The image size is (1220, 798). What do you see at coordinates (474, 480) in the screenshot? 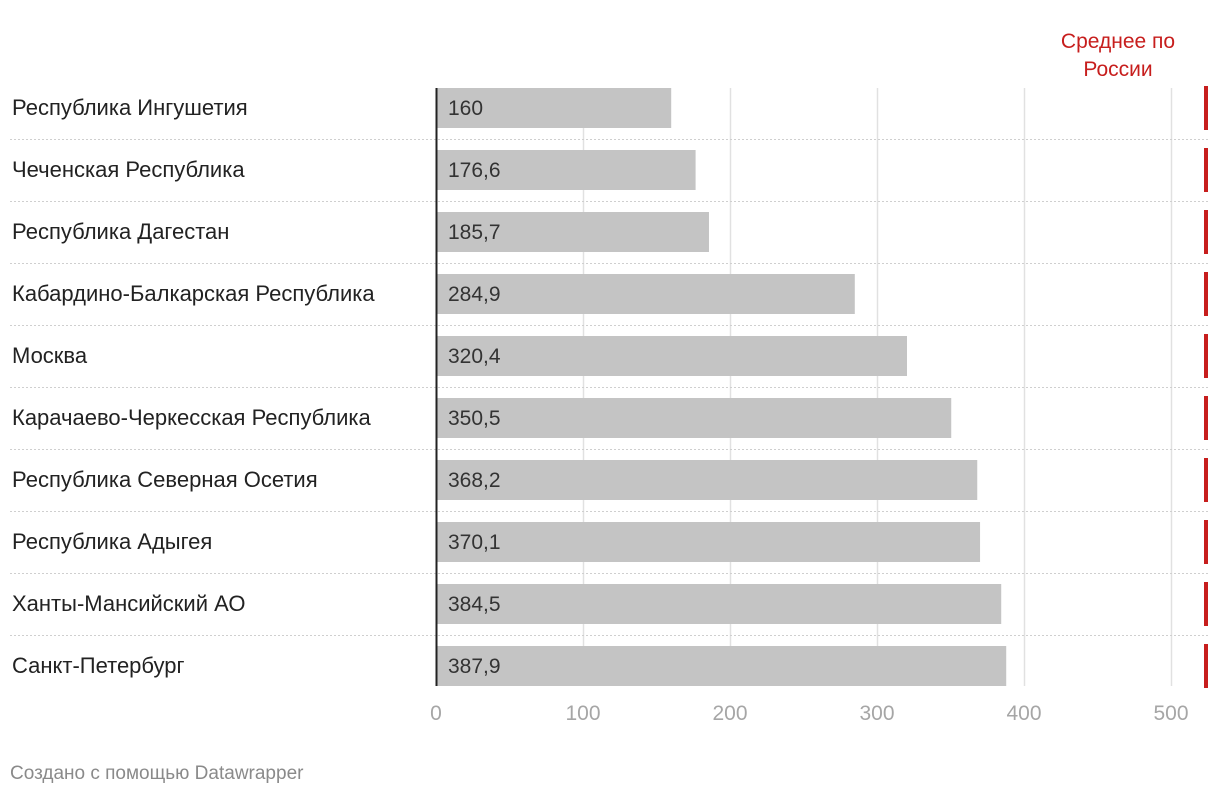
I see `value-label: 368,2` at bounding box center [474, 480].